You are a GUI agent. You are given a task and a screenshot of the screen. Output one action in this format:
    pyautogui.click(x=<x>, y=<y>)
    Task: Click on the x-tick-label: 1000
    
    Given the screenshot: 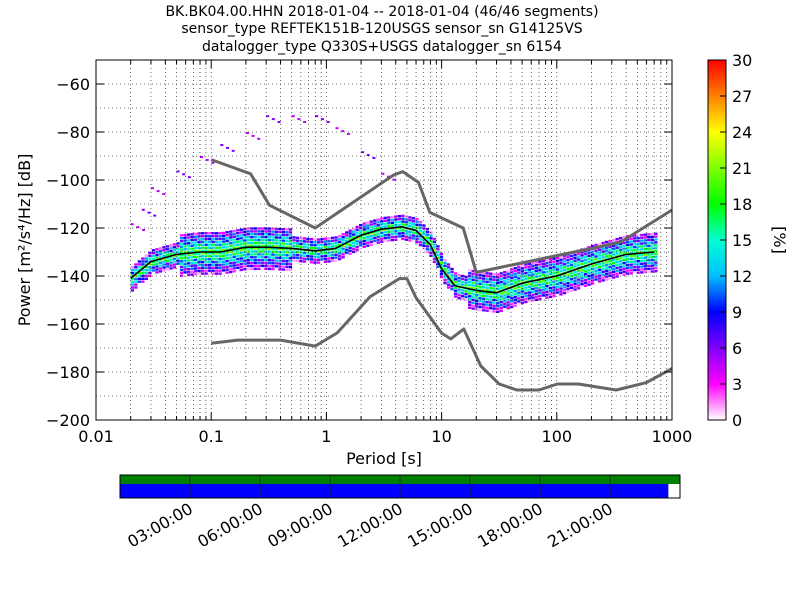 What is the action you would take?
    pyautogui.click(x=672, y=436)
    